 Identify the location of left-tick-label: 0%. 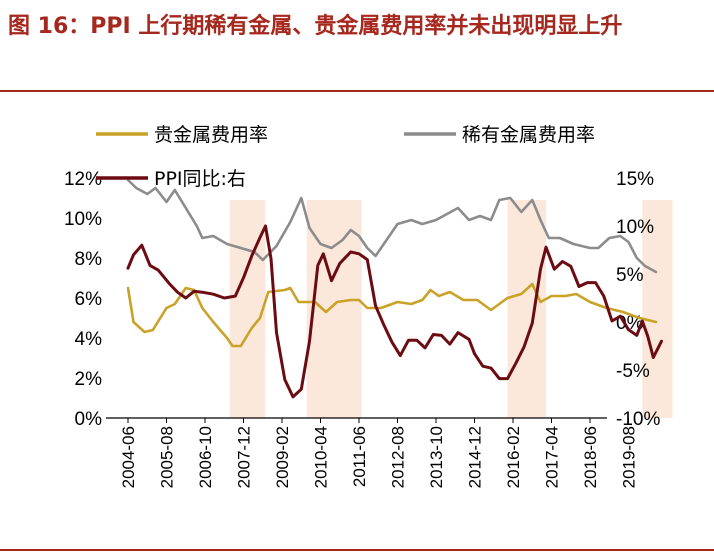
(89, 419).